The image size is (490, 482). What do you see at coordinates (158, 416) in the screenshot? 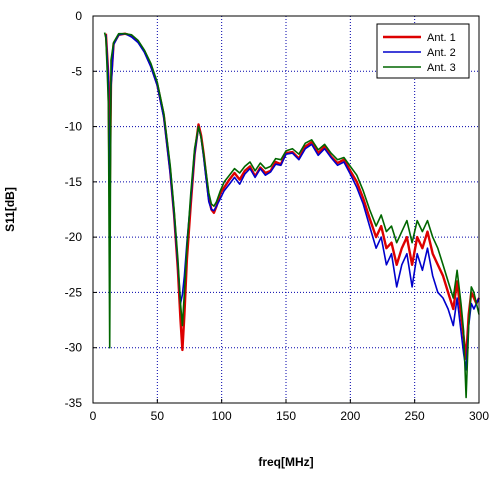
I see `x-tick-label: 50` at bounding box center [158, 416].